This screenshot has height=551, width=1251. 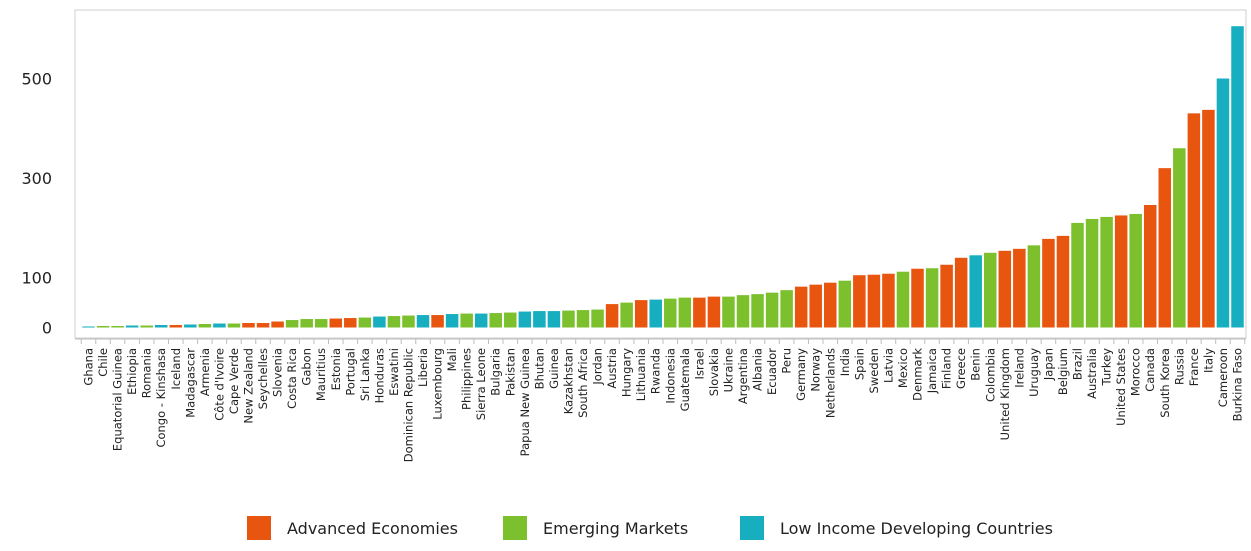 I want to click on x-tick-label: Eswatini, so click(x=394, y=372).